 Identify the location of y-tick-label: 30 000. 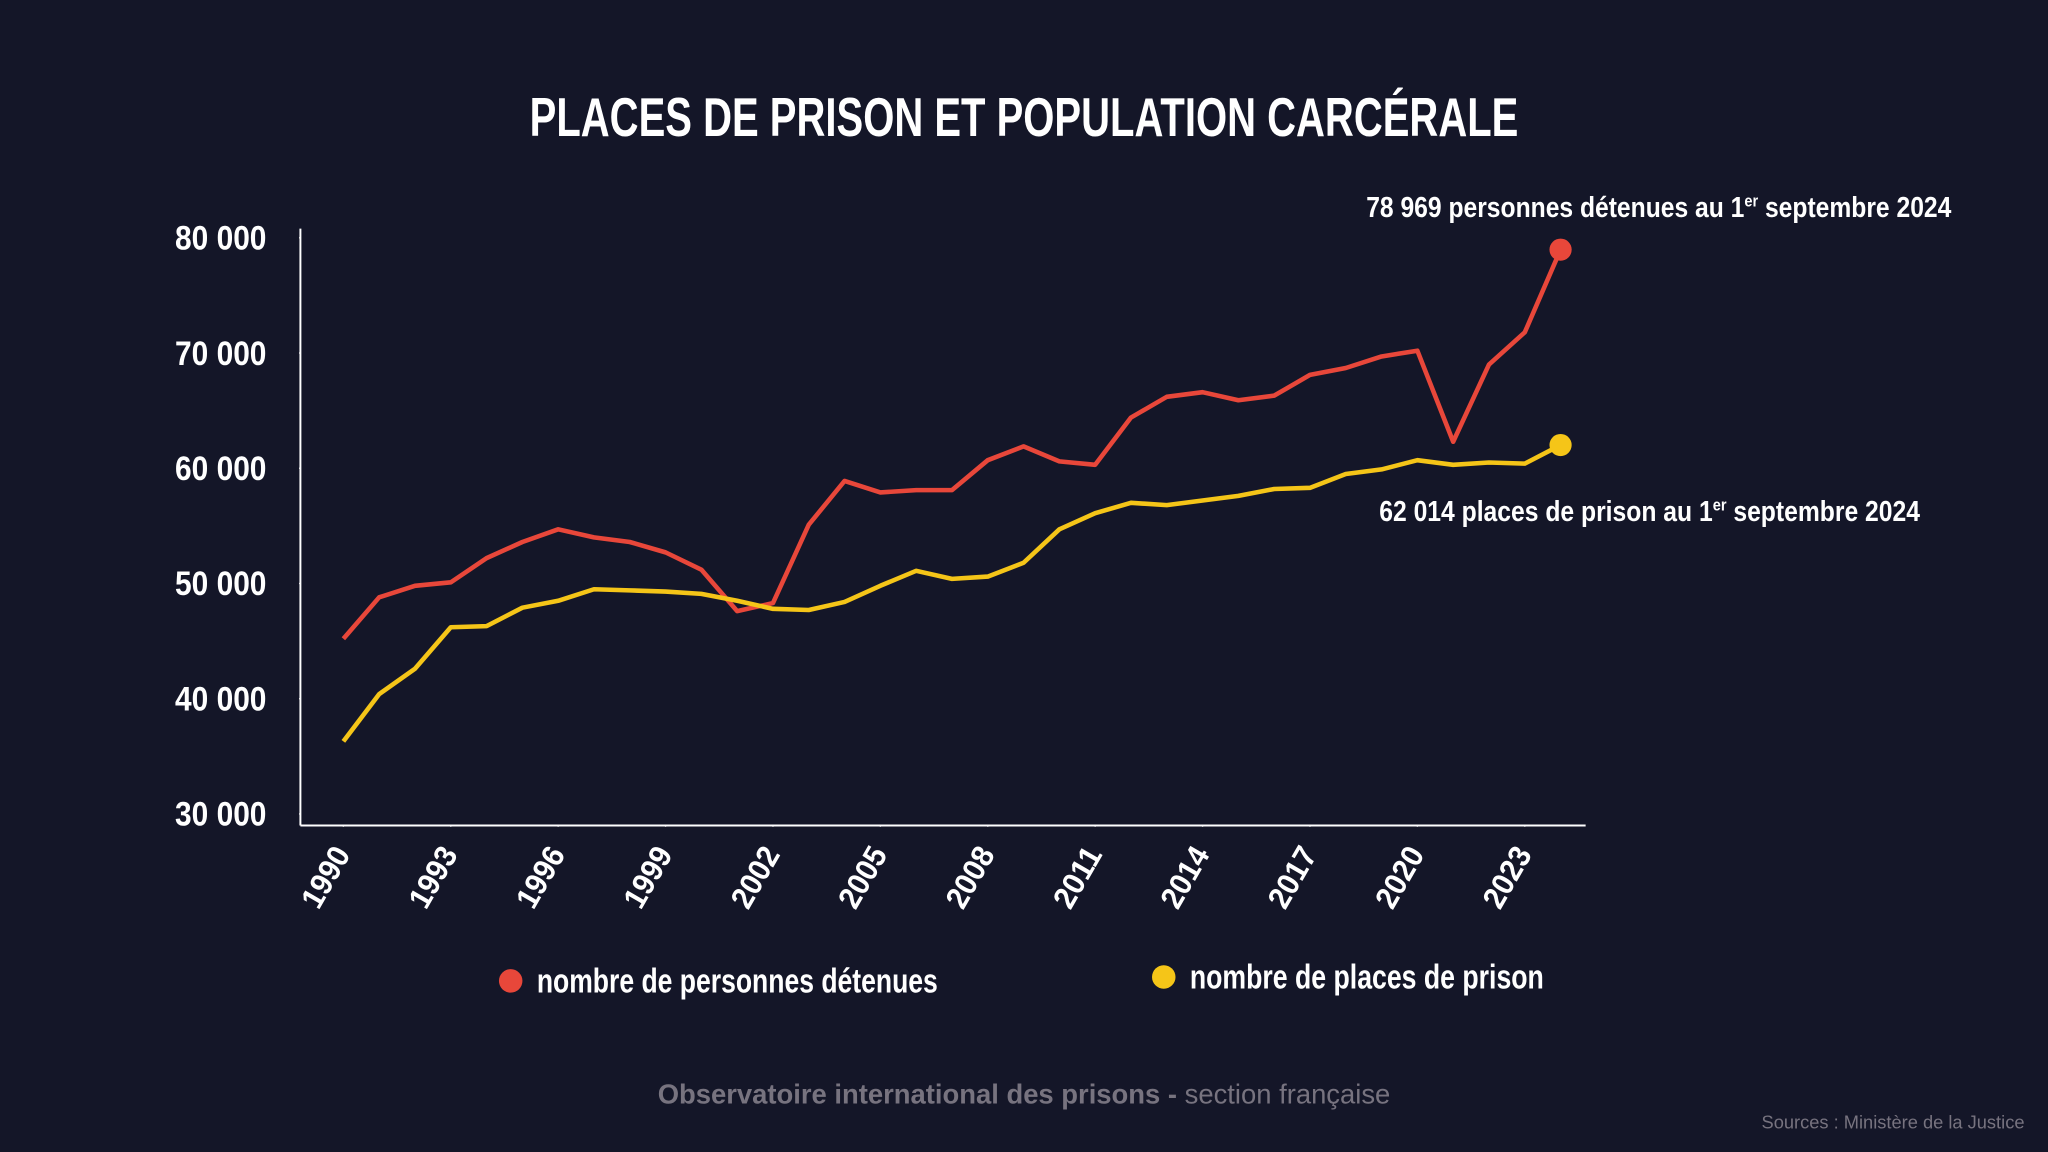
(220, 815).